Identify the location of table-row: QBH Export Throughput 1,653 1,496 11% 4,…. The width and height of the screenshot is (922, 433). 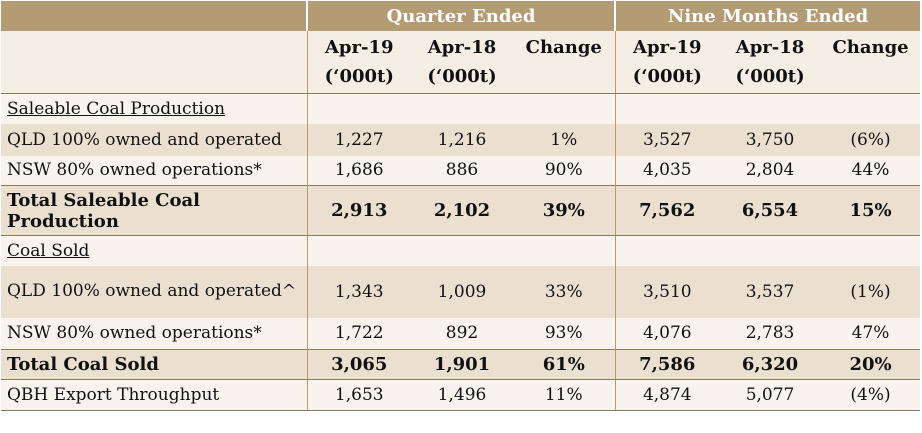
(461, 395).